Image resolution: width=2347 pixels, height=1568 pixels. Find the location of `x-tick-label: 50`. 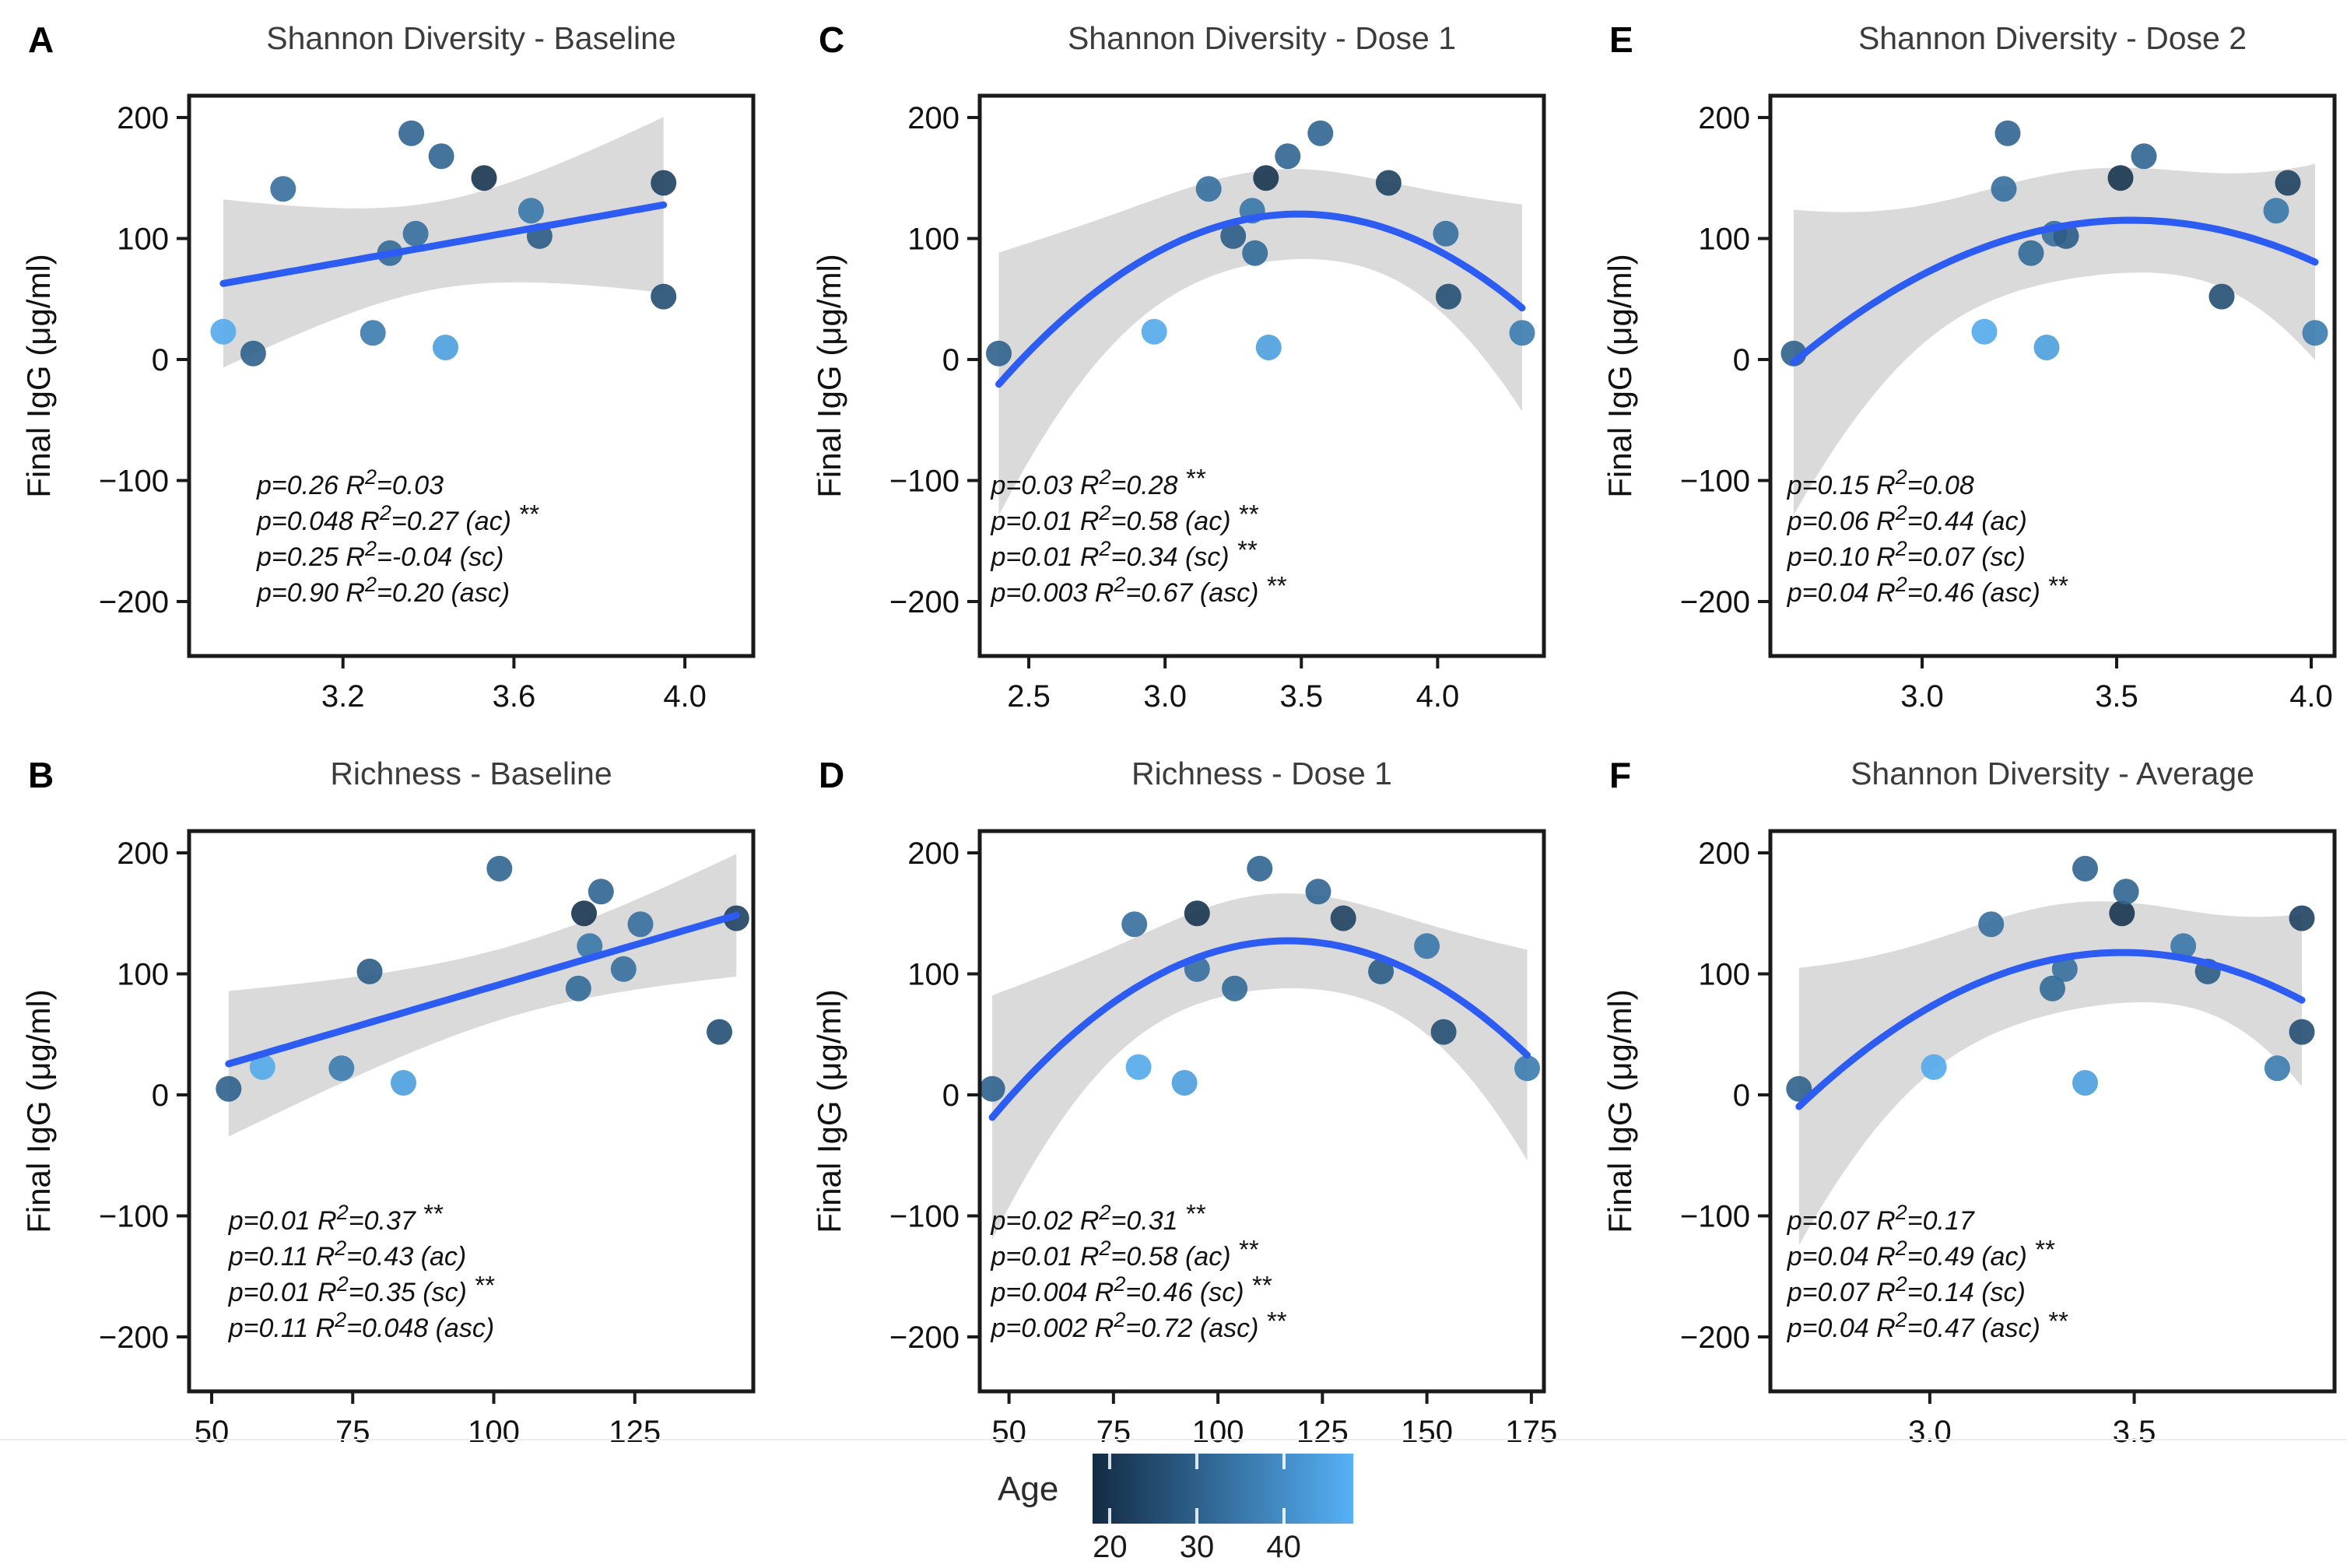

x-tick-label: 50 is located at coordinates (1008, 1432).